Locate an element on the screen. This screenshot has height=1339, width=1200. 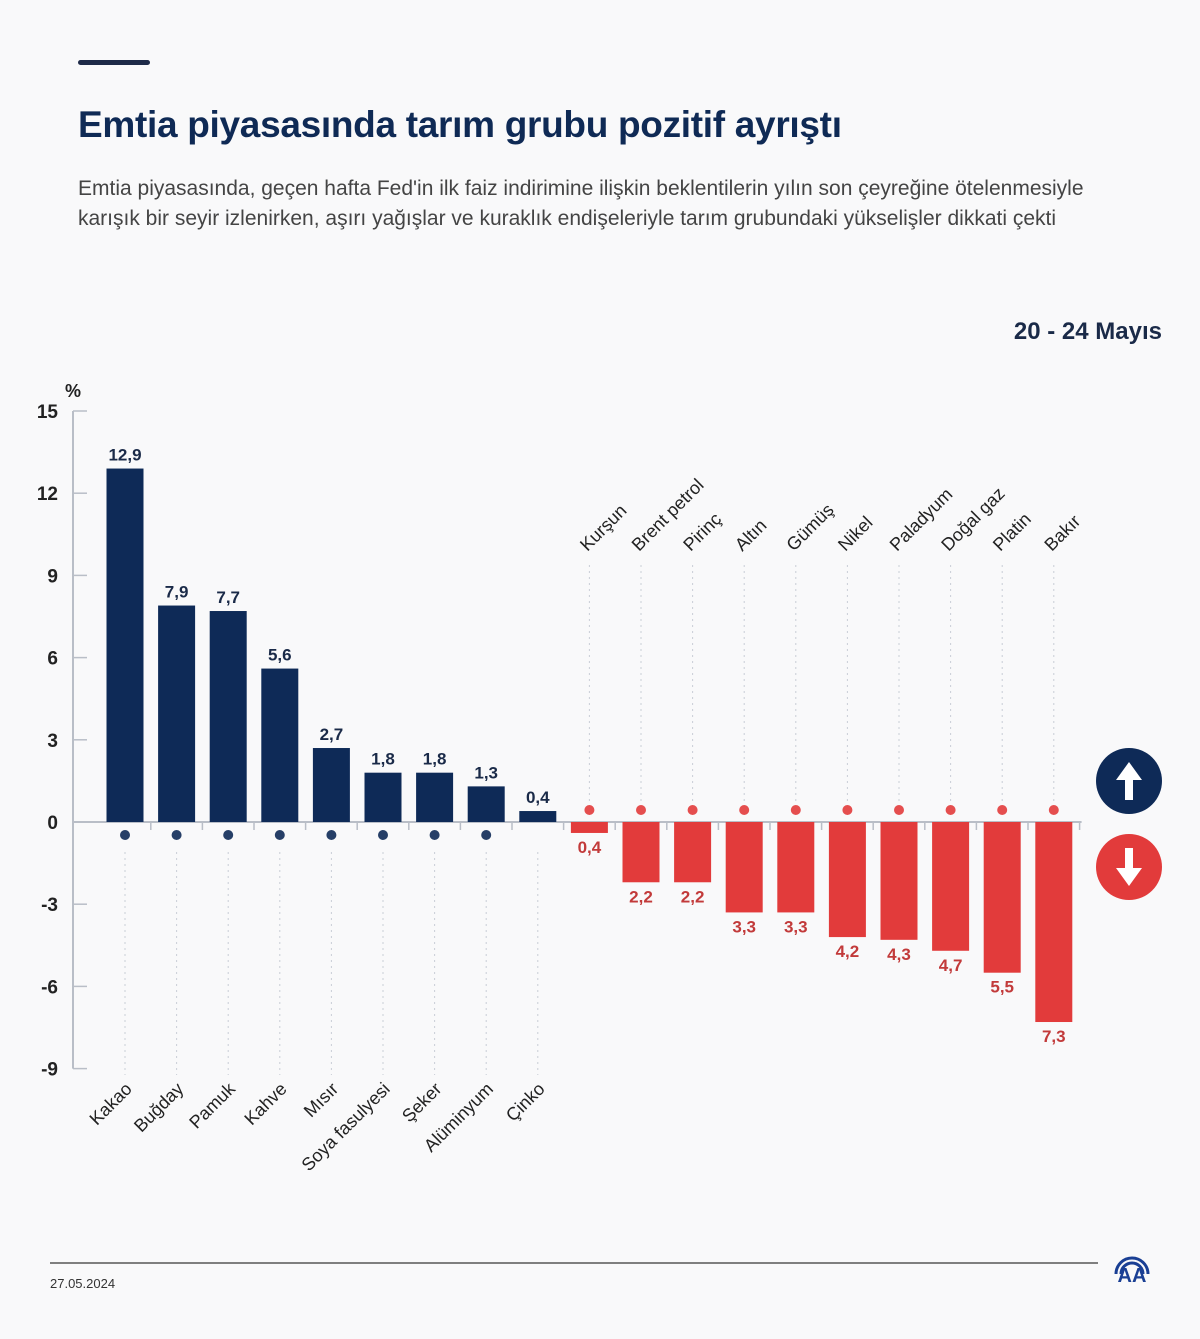
data-label: 12,9 is located at coordinates (124, 455).